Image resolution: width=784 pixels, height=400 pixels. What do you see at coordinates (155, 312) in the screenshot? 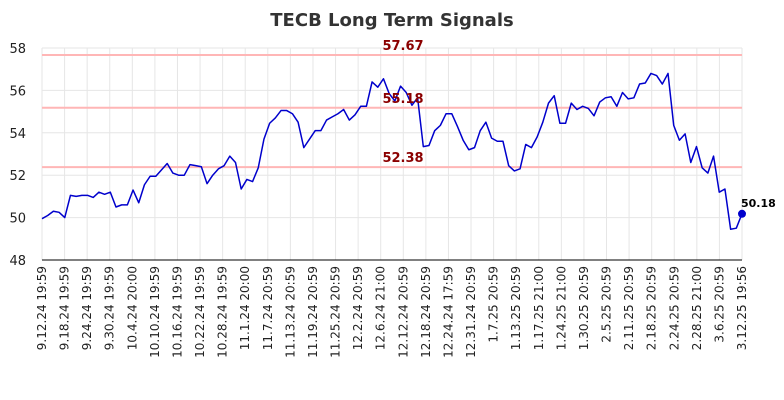
I see `x-tick-label: 10.10.24 19:59` at bounding box center [155, 312].